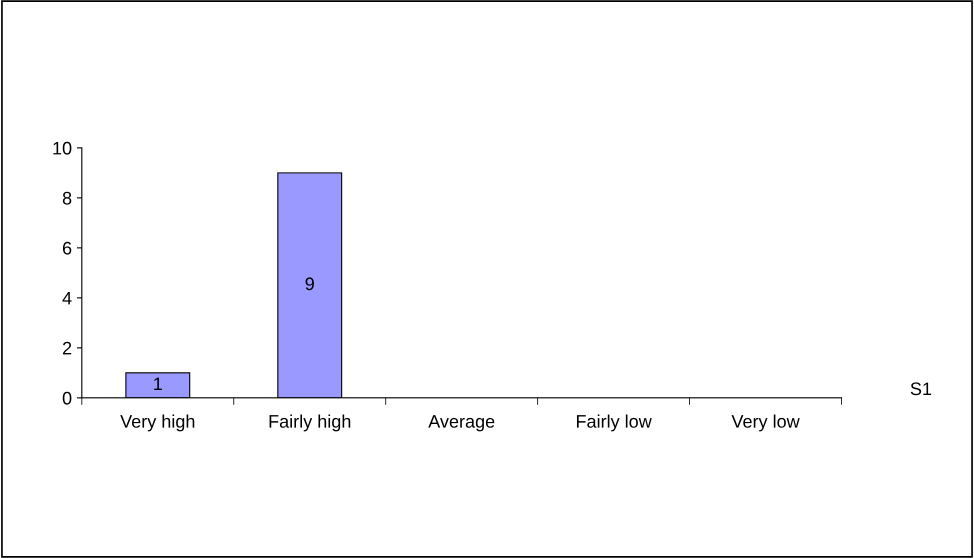  I want to click on y-tick-label: 4, so click(67, 298).